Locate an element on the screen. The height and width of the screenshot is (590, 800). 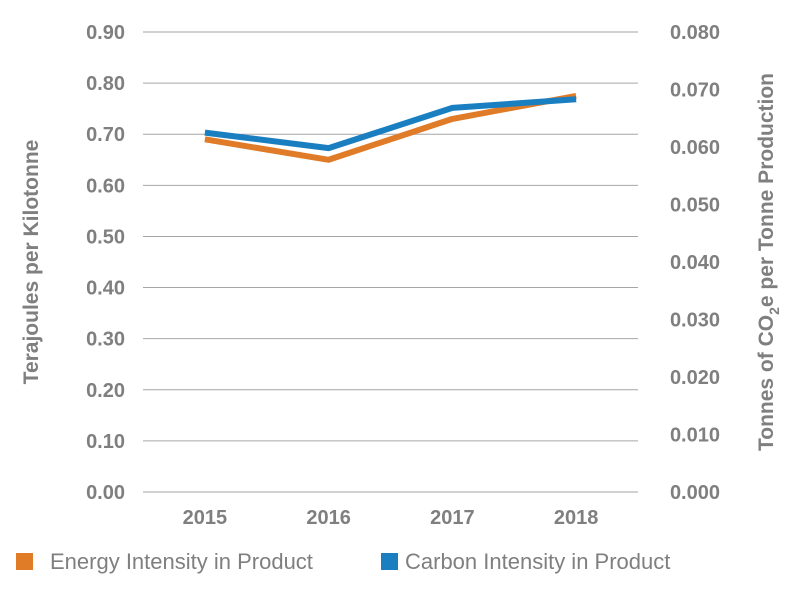
right-axis-title: Tonnes of CO2e per Tonne Production is located at coordinates (768, 262).